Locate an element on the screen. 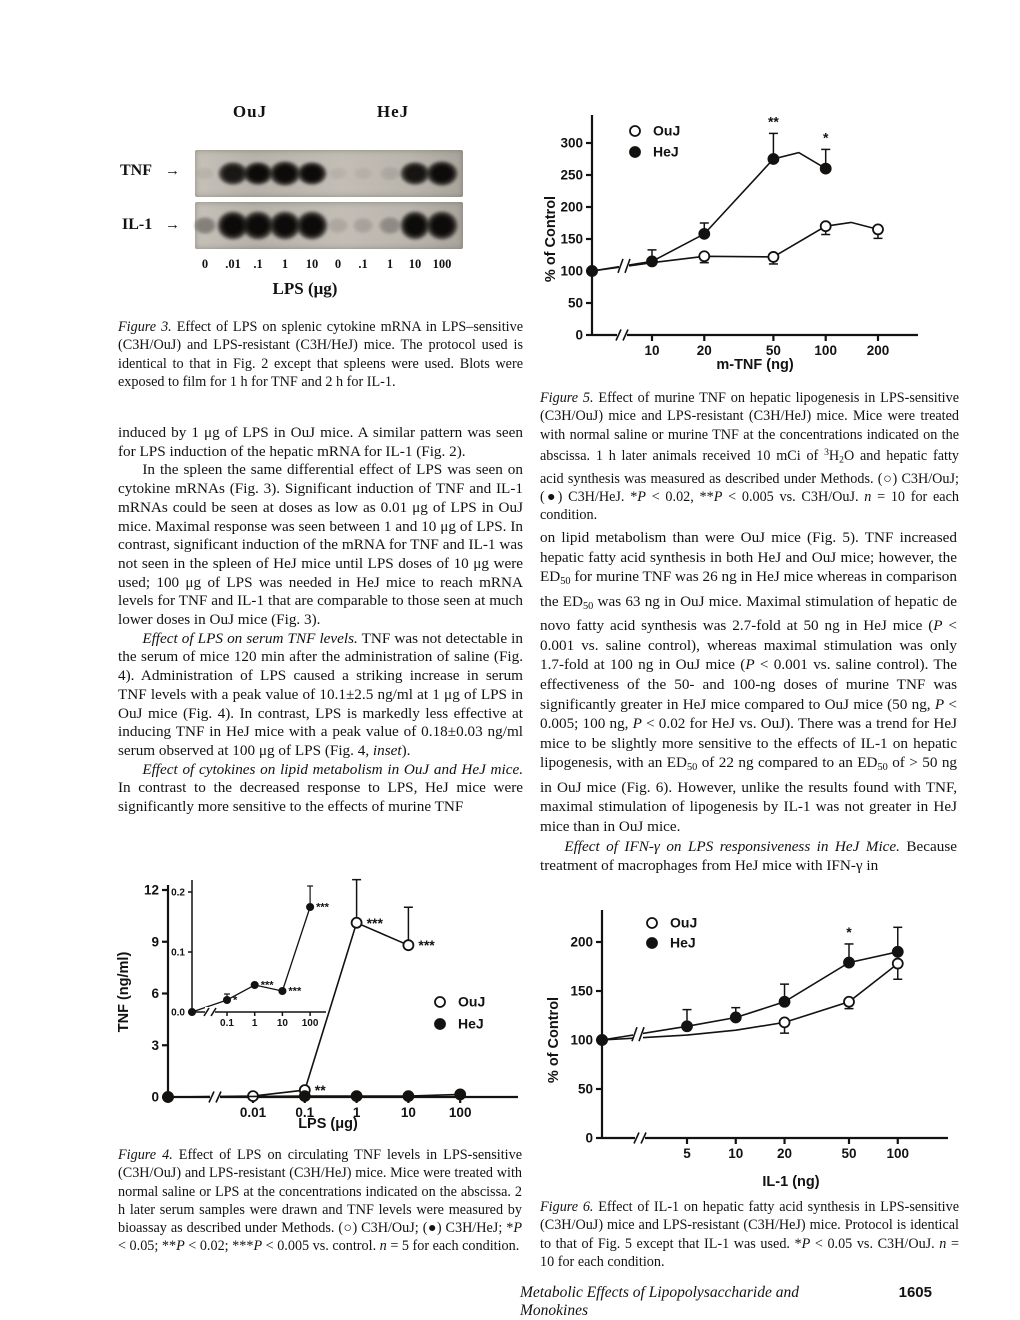 The image size is (1020, 1320). gel-lane-label: 100 is located at coordinates (442, 264).